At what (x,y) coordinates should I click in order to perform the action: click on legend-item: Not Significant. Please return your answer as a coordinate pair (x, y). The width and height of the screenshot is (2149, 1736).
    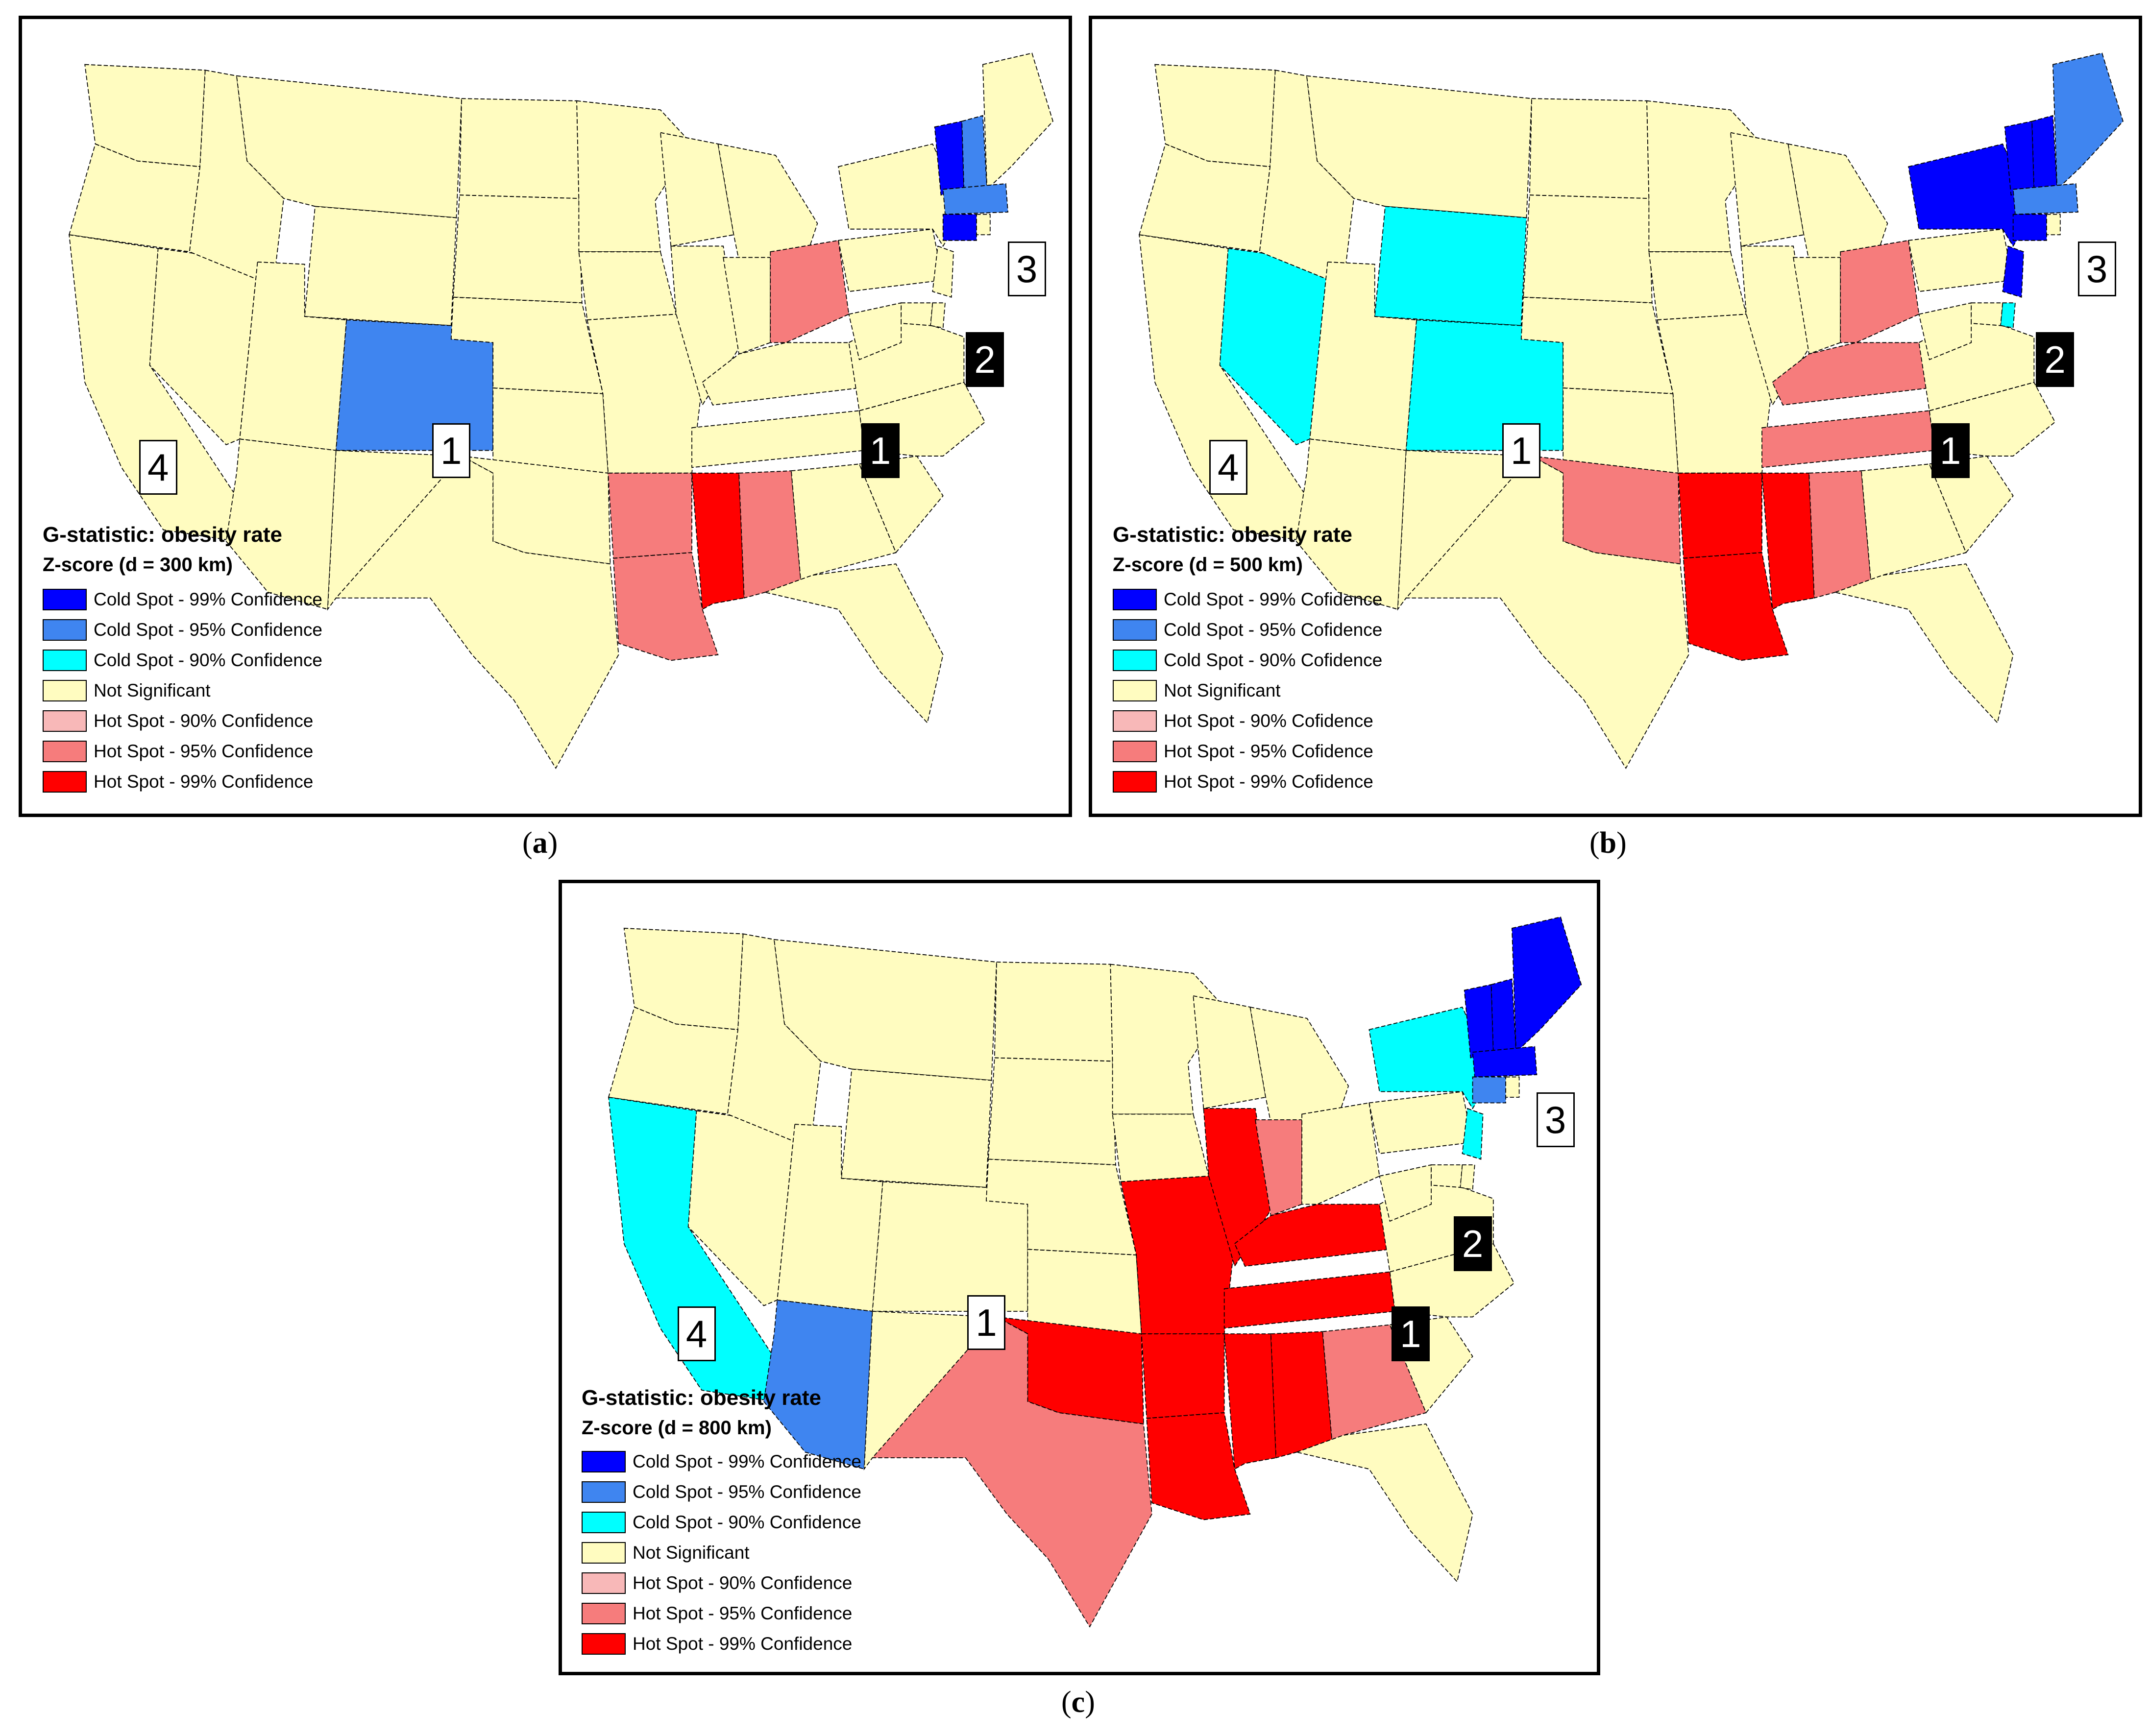
    Looking at the image, I should click on (721, 1553).